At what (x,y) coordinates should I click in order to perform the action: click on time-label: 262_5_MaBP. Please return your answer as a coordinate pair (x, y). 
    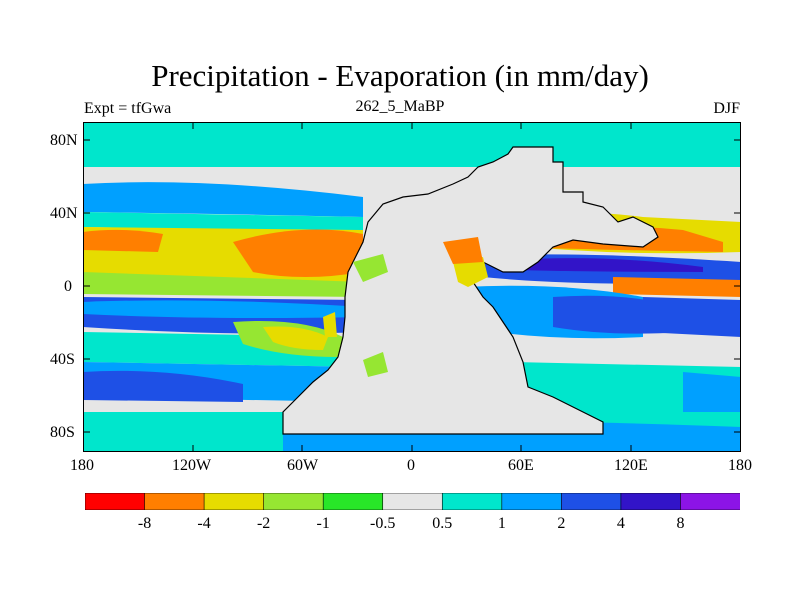
    Looking at the image, I should click on (400, 106).